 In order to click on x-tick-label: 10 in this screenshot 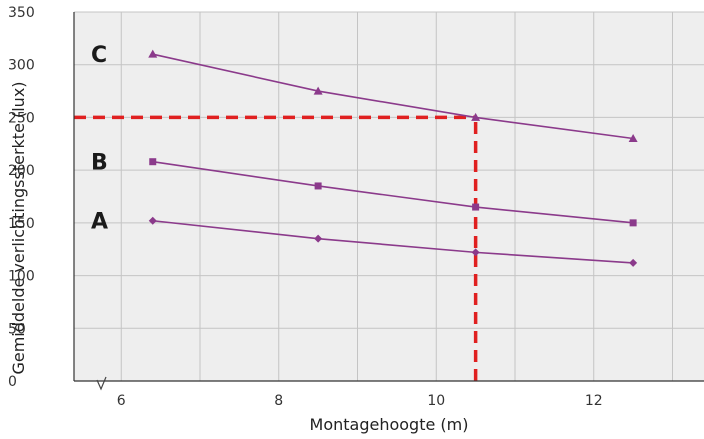, I will do `click(436, 401)`.